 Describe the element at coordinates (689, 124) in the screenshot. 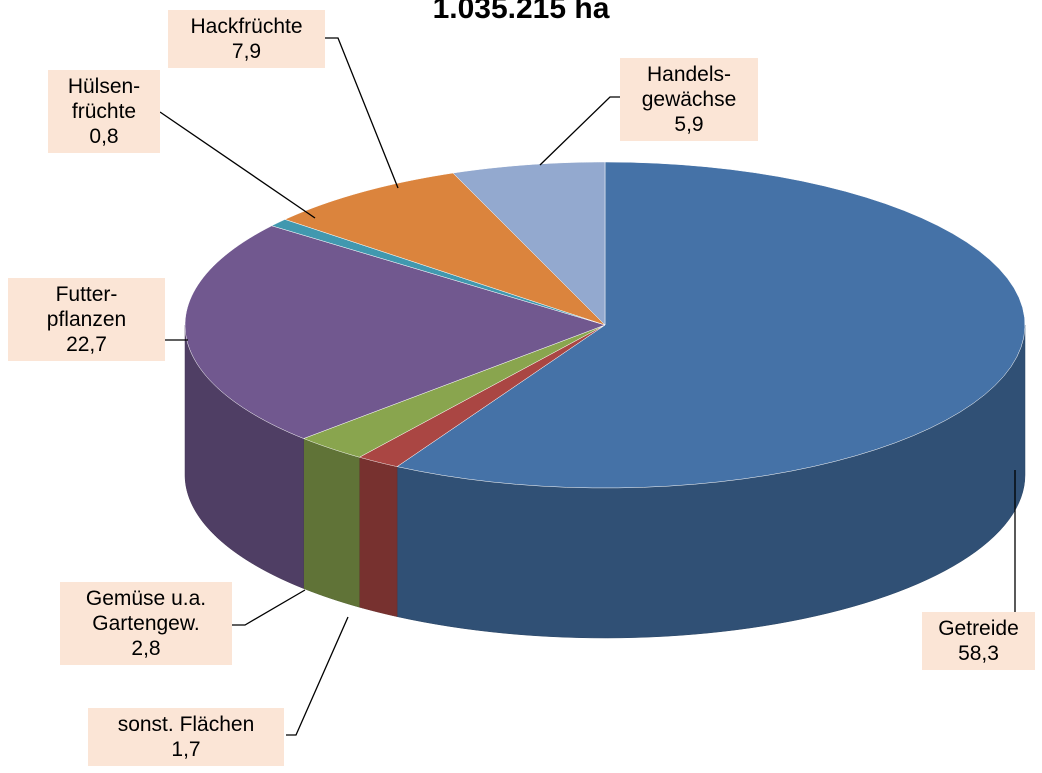

I see `value-label: 5,9` at that location.